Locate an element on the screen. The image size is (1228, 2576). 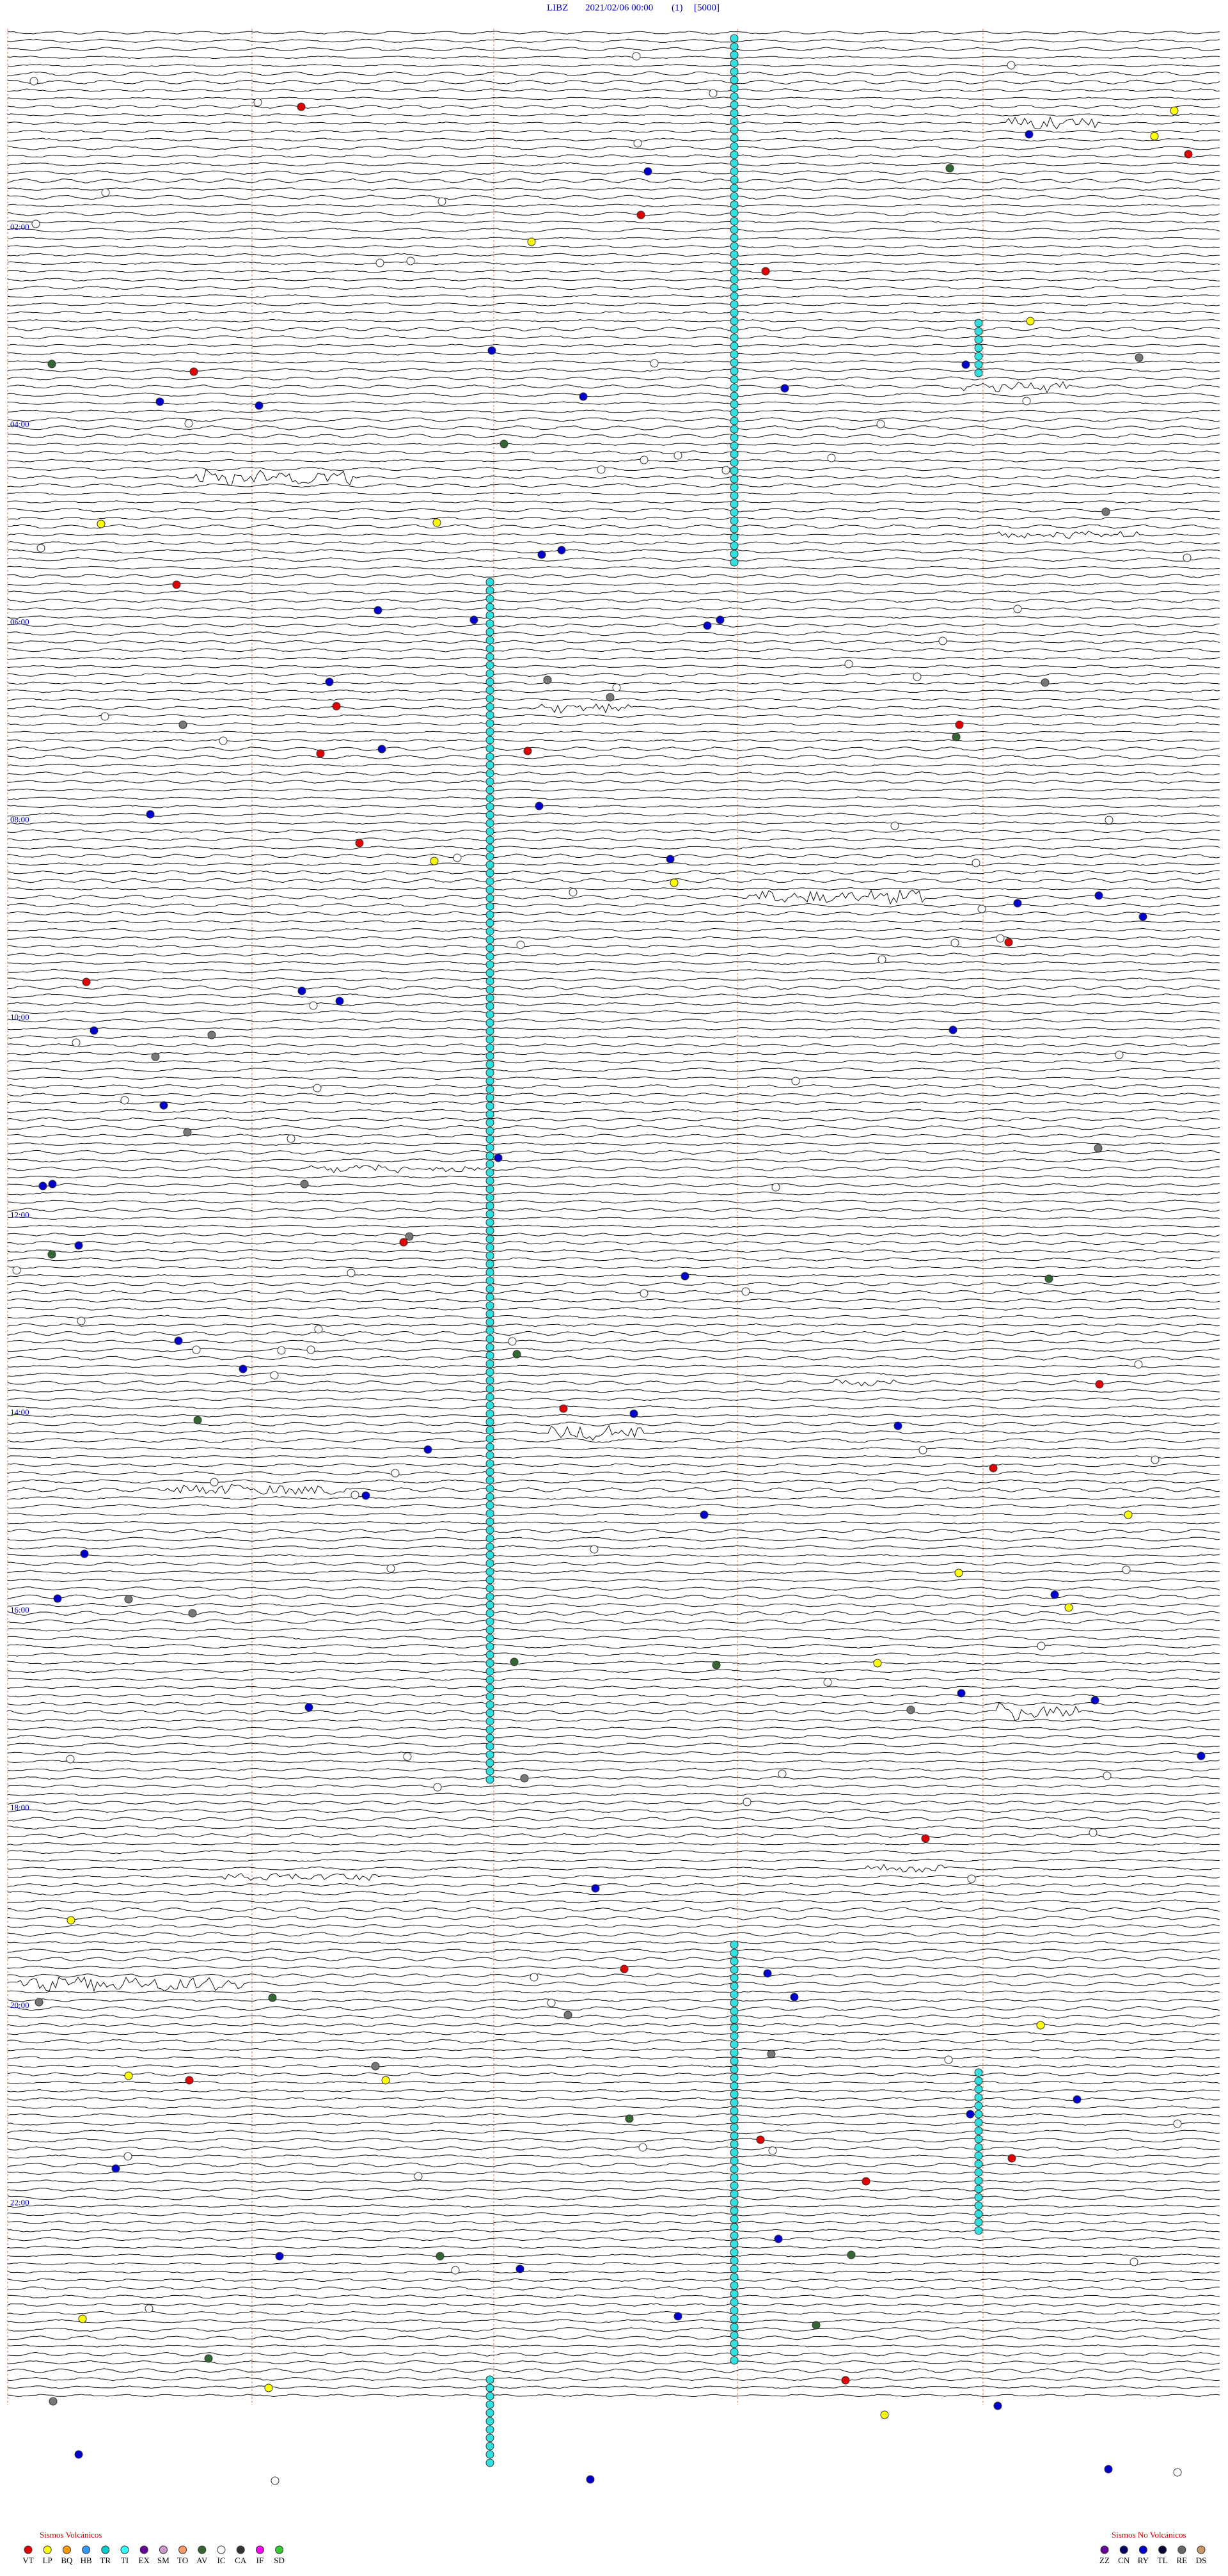
legend-code: HB is located at coordinates (86, 2560).